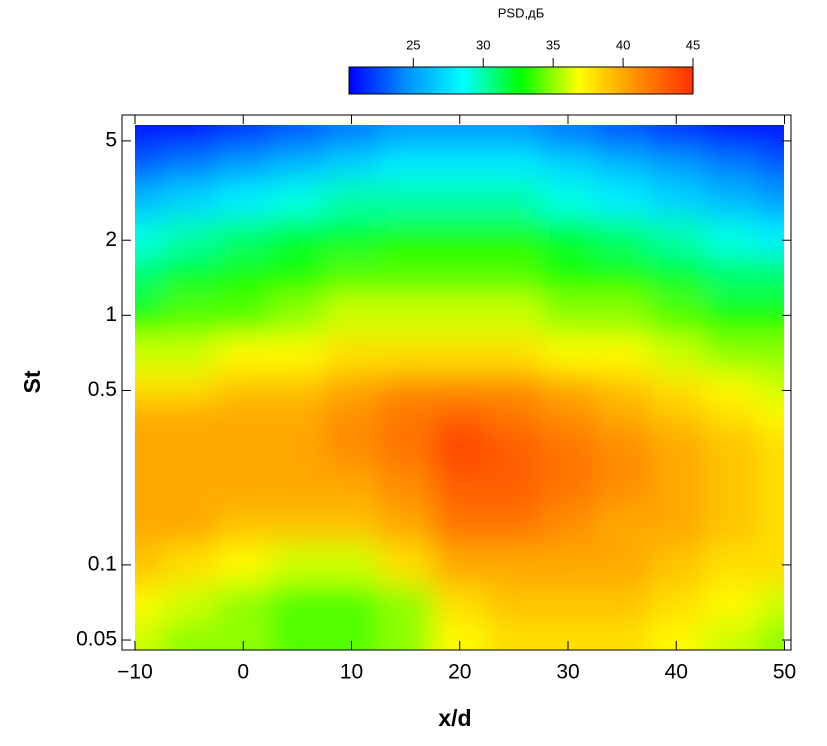  I want to click on y-axis-title: St, so click(32, 381).